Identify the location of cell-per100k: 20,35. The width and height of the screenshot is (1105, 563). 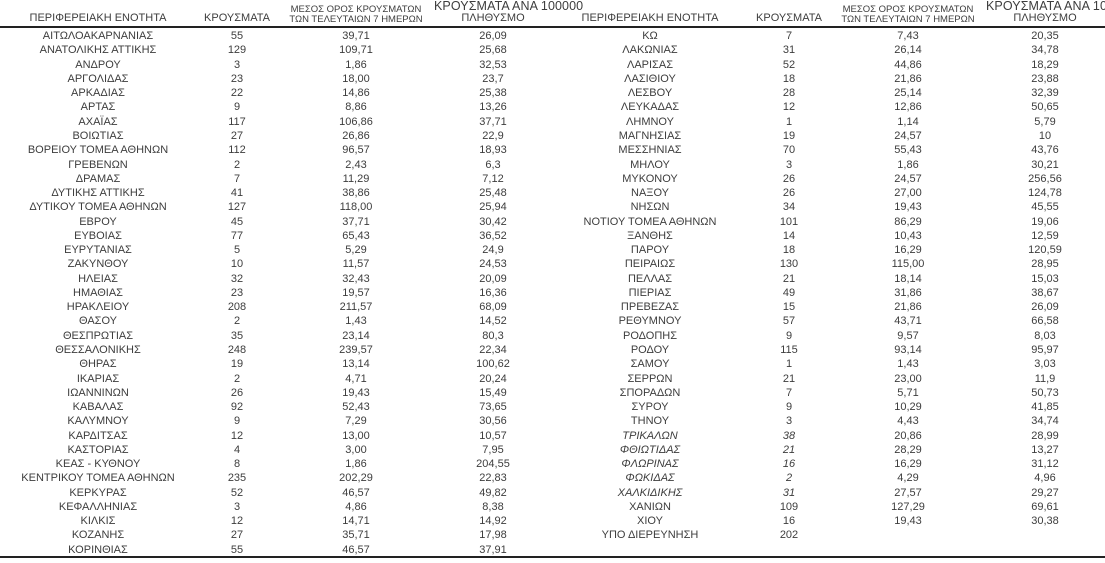
(1045, 36).